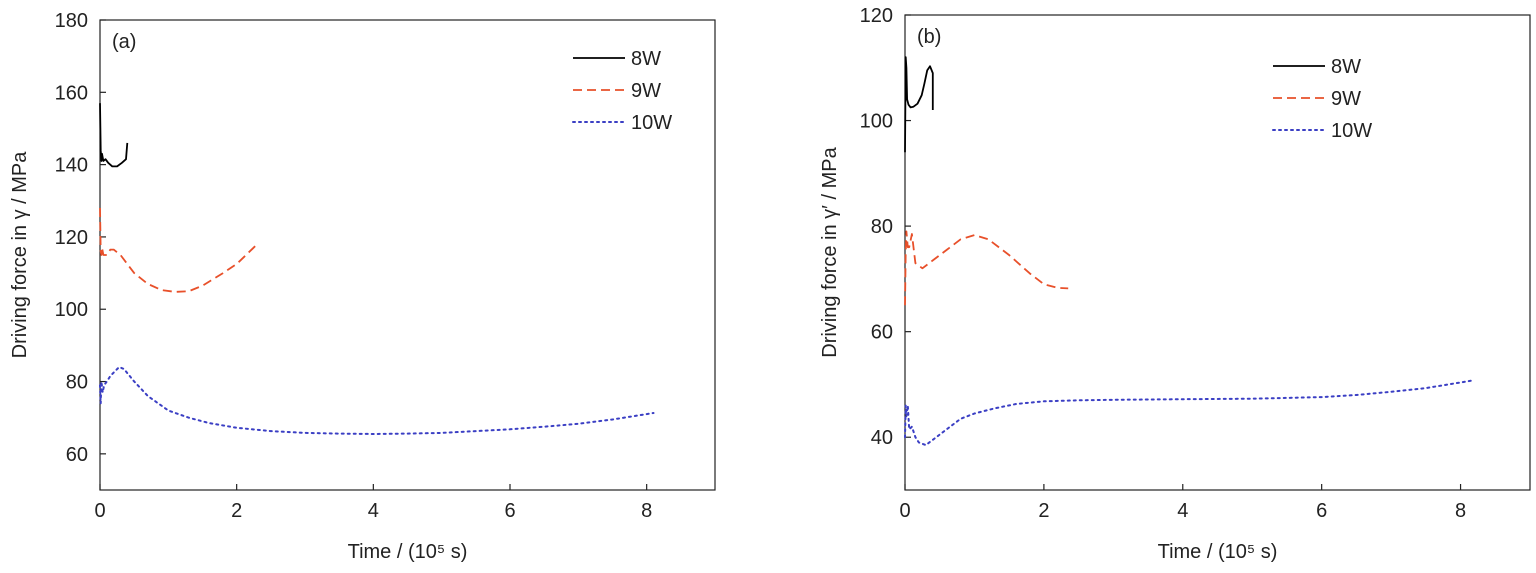 This screenshot has width=1536, height=573. Describe the element at coordinates (882, 438) in the screenshot. I see `y-tick-label: 40` at that location.